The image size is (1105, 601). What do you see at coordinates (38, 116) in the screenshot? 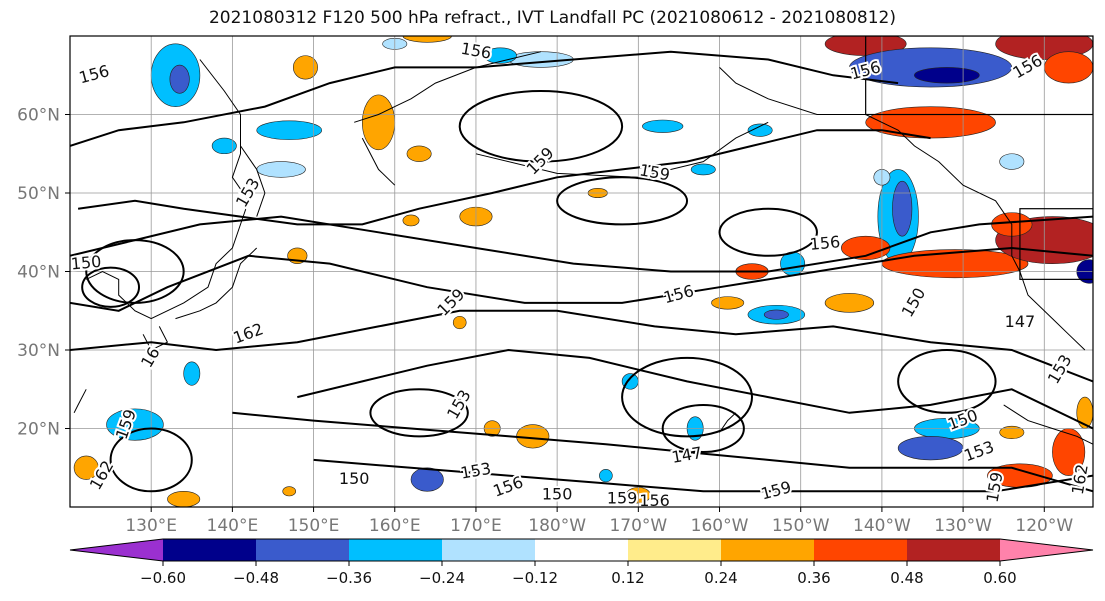
I see `y-tick-label: 60°N` at bounding box center [38, 116].